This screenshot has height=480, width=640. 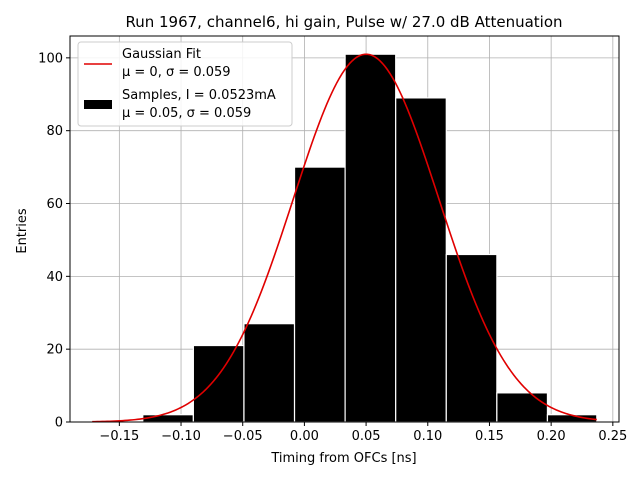 I want to click on legend-samples-stats: μ = 0.05, σ = 0.059, so click(x=186, y=113).